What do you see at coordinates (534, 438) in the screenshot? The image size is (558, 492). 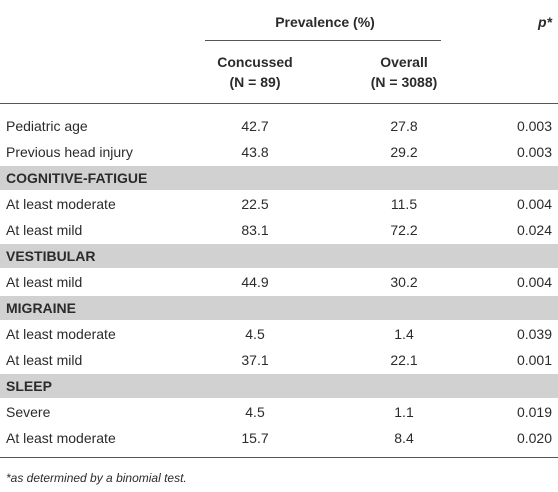 I see `p-value: 0.020` at bounding box center [534, 438].